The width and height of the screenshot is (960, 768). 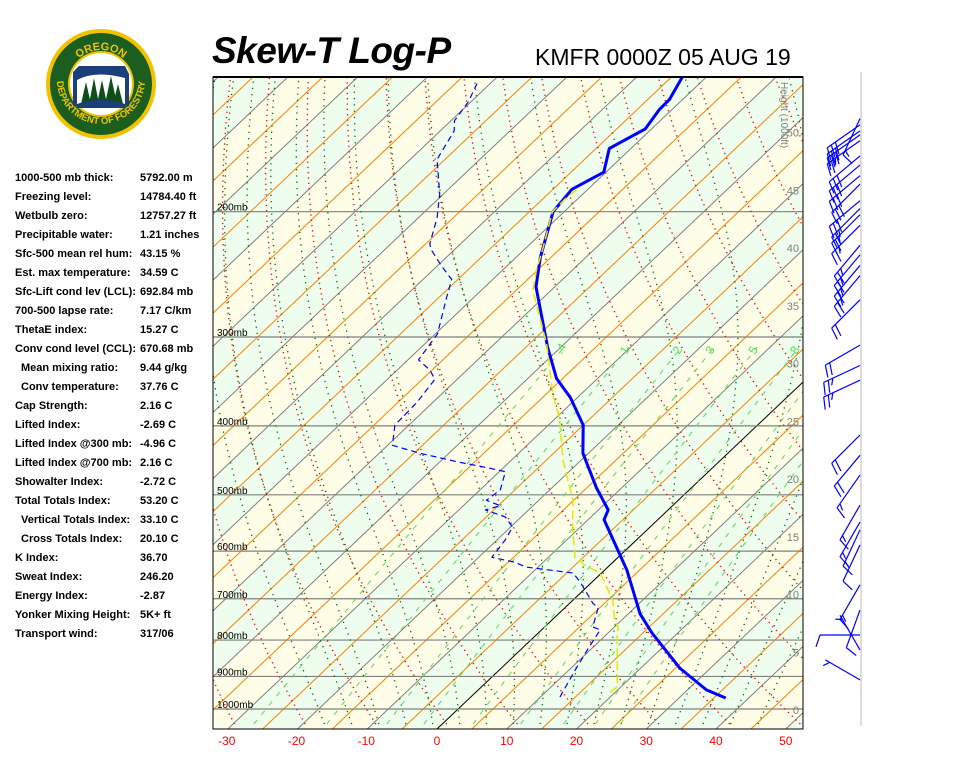 What do you see at coordinates (157, 634) in the screenshot?
I see `stat-value: 317/06` at bounding box center [157, 634].